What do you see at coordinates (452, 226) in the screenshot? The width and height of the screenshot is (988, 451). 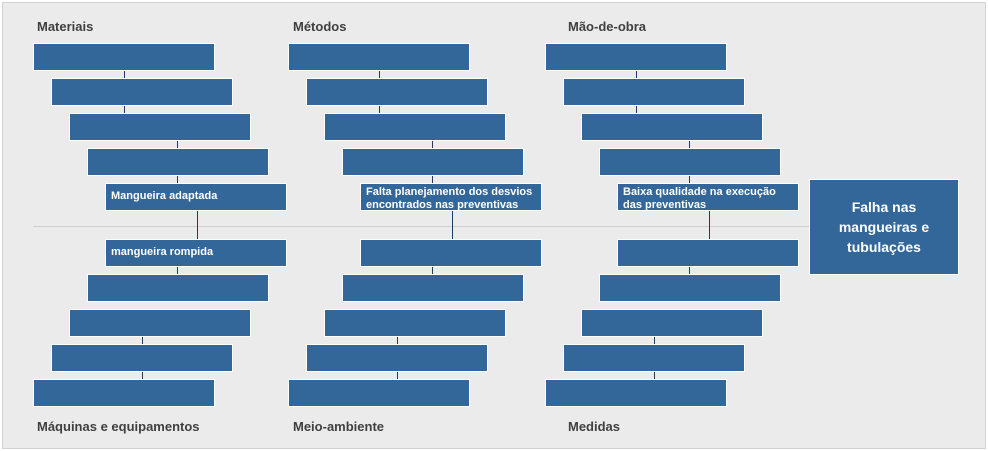 I see `connector-metodos-spine` at bounding box center [452, 226].